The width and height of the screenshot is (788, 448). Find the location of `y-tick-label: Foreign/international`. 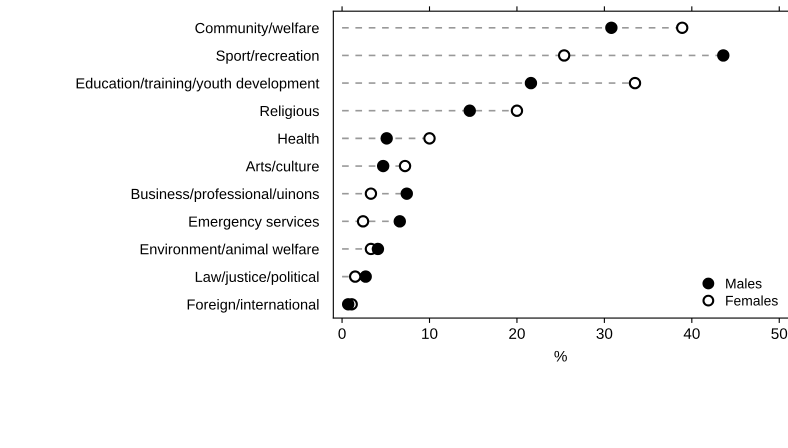

y-tick-label: Foreign/international is located at coordinates (253, 305).